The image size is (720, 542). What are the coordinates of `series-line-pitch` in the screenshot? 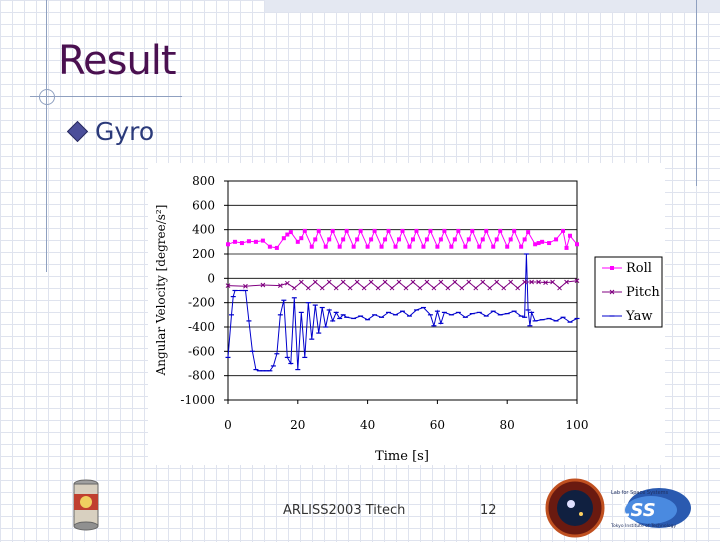 It's located at (402, 284).